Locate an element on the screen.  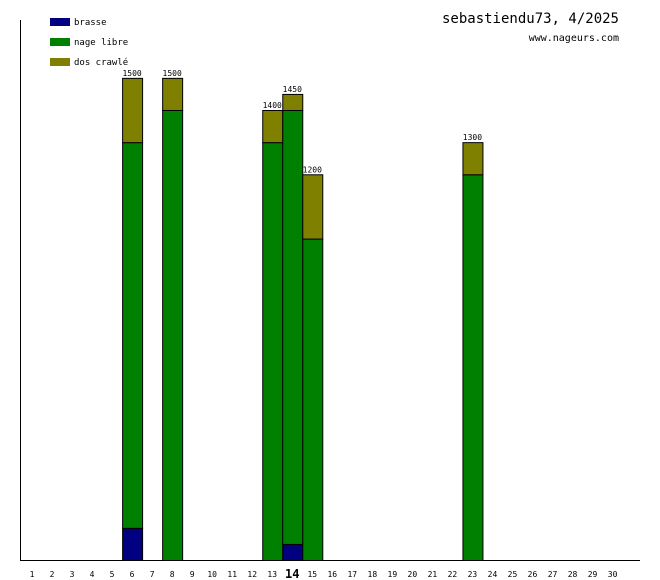
x-tick-label: 9 is located at coordinates (192, 574).